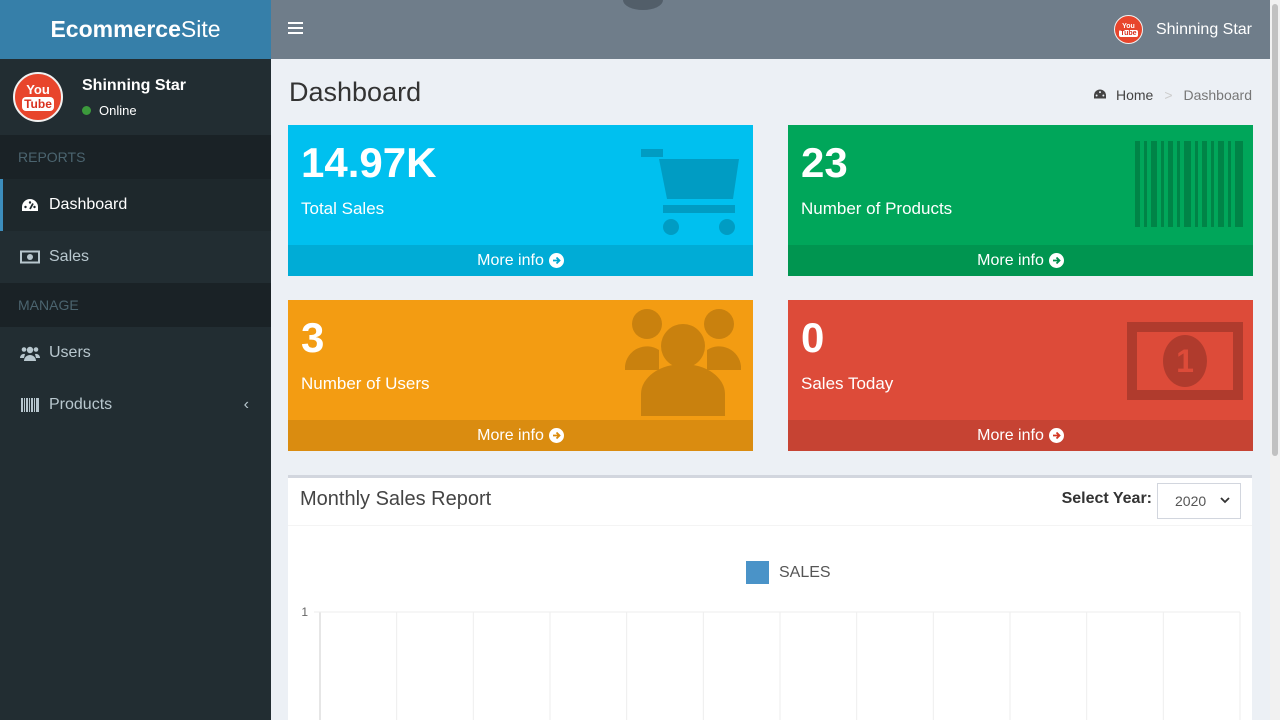  What do you see at coordinates (118, 110) in the screenshot?
I see `user-status-label: Online` at bounding box center [118, 110].